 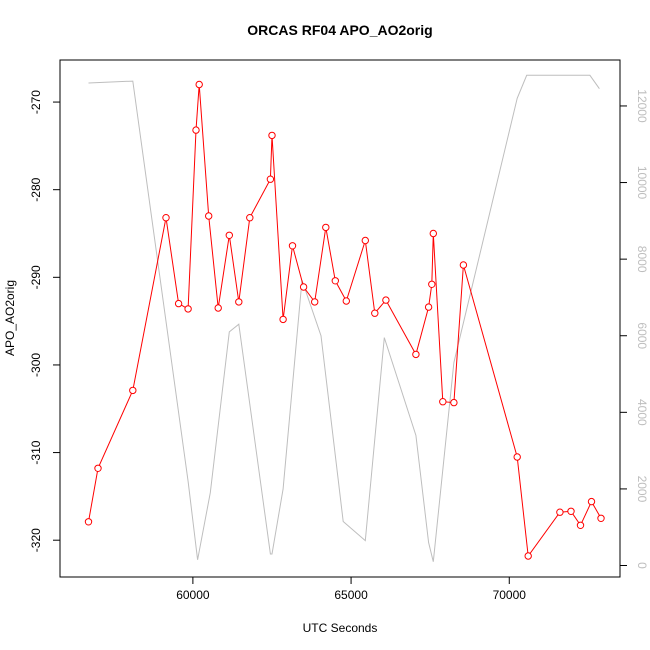 I want to click on y-right-tick-label: 6000, so click(x=642, y=335).